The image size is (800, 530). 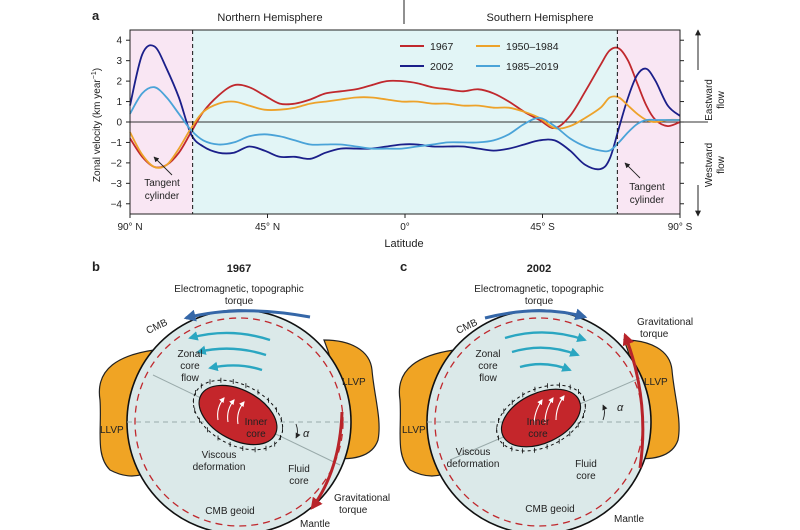 What do you see at coordinates (709, 100) in the screenshot?
I see `eastward-word: Eastward` at bounding box center [709, 100].